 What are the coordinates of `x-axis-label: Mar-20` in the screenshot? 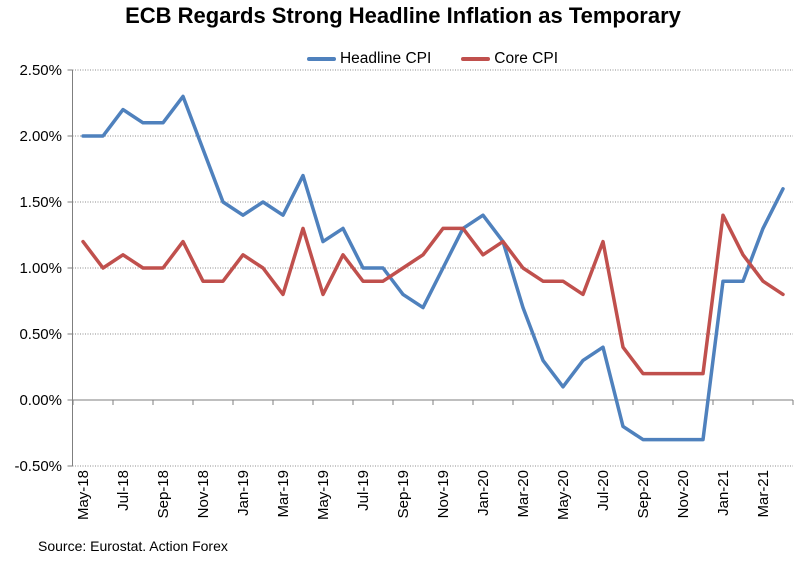 It's located at (523, 494).